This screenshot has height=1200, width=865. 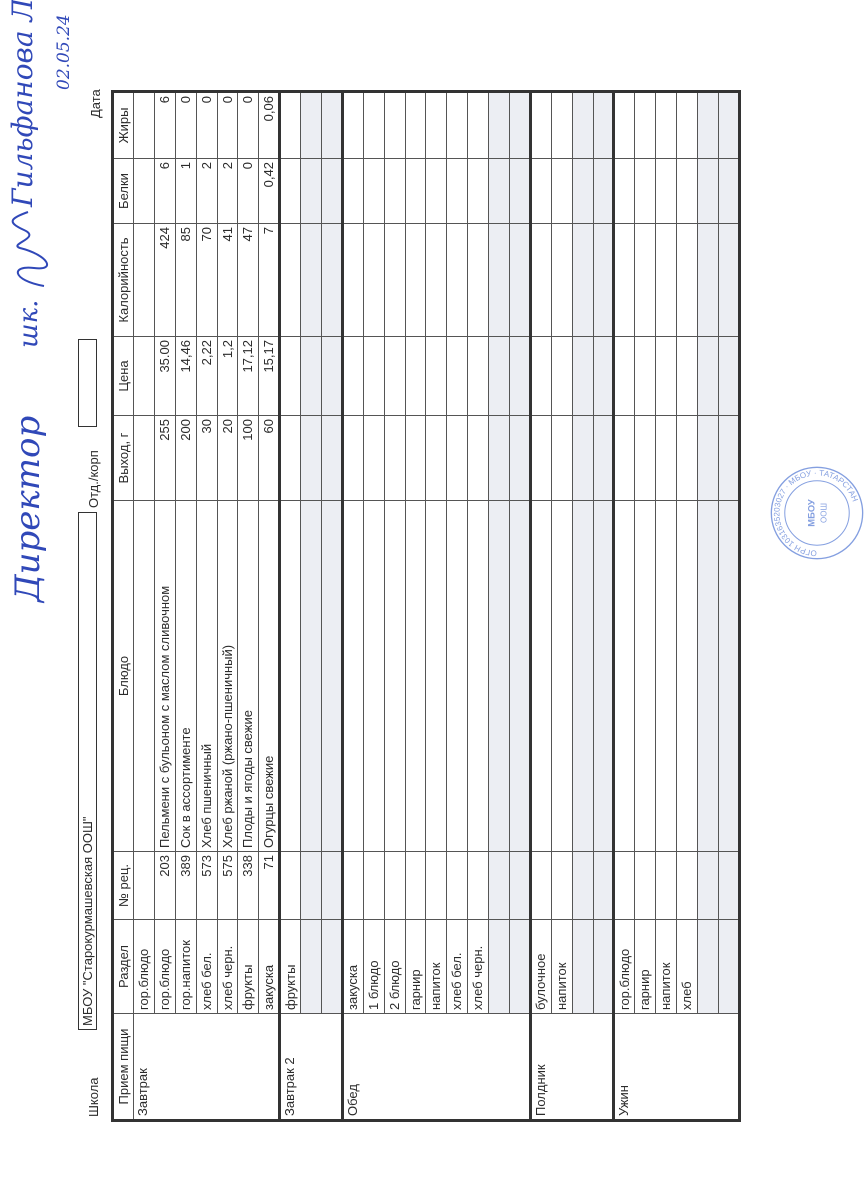 What do you see at coordinates (269, 125) in the screenshot?
I see `fat-cell: 0,06` at bounding box center [269, 125].